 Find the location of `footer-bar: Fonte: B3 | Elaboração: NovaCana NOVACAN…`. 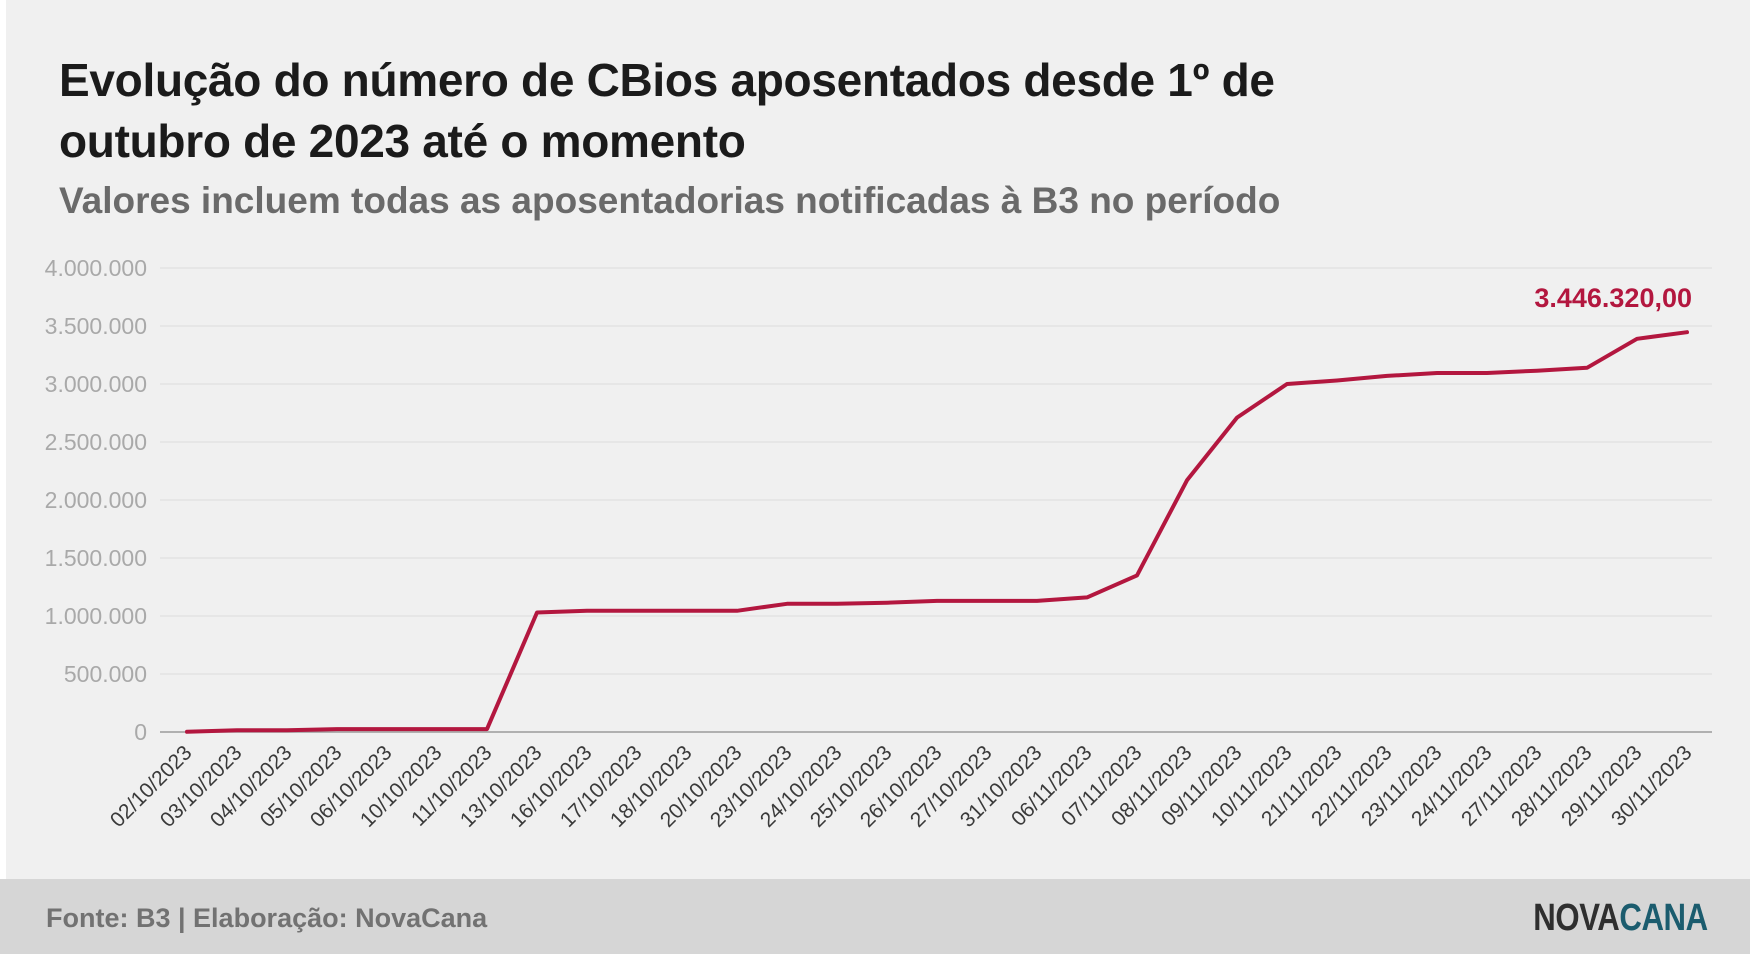

footer-bar: Fonte: B3 | Elaboração: NovaCana NOVACAN… is located at coordinates (875, 916).